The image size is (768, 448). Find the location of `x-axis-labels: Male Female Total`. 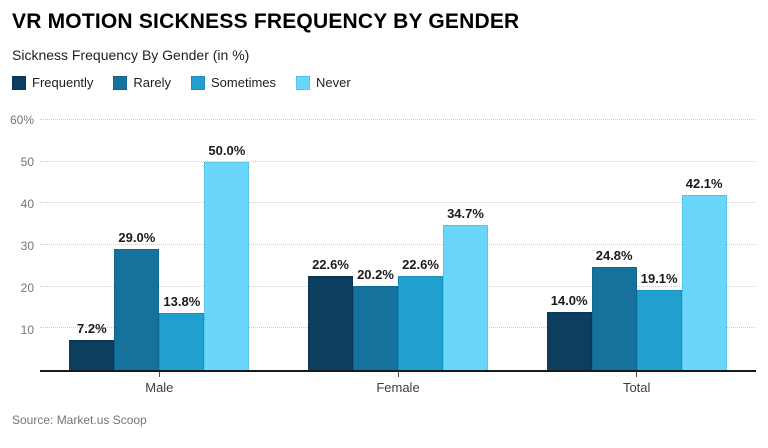

x-axis-labels: Male Female Total is located at coordinates (398, 383).